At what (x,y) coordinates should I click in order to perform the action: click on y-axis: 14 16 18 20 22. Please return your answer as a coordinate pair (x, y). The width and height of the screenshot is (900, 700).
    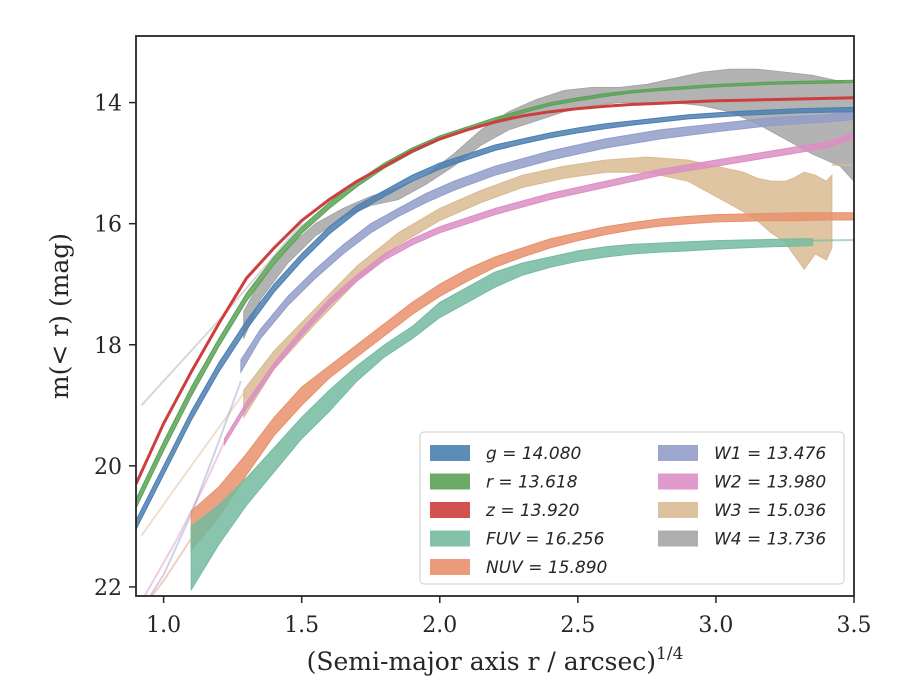
    Looking at the image, I should click on (115, 346).